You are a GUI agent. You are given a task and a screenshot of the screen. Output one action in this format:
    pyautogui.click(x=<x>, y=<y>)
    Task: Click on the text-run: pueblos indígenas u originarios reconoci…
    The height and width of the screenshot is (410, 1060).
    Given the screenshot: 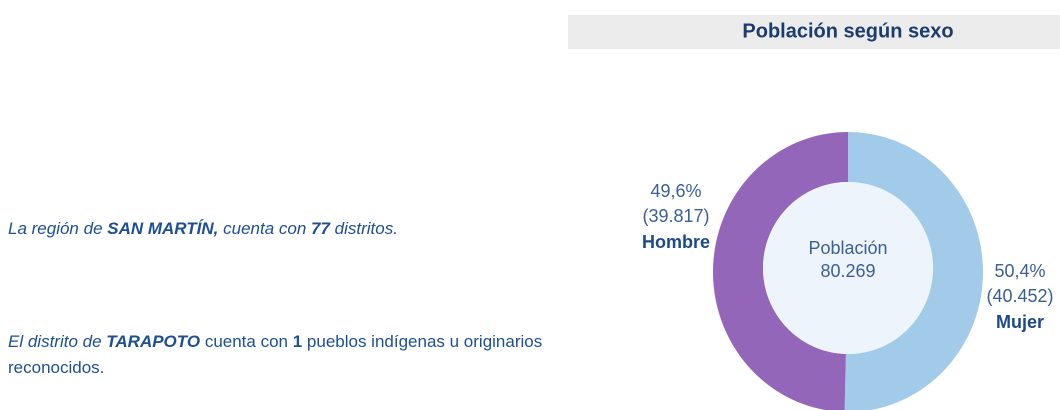 What is the action you would take?
    pyautogui.click(x=275, y=354)
    